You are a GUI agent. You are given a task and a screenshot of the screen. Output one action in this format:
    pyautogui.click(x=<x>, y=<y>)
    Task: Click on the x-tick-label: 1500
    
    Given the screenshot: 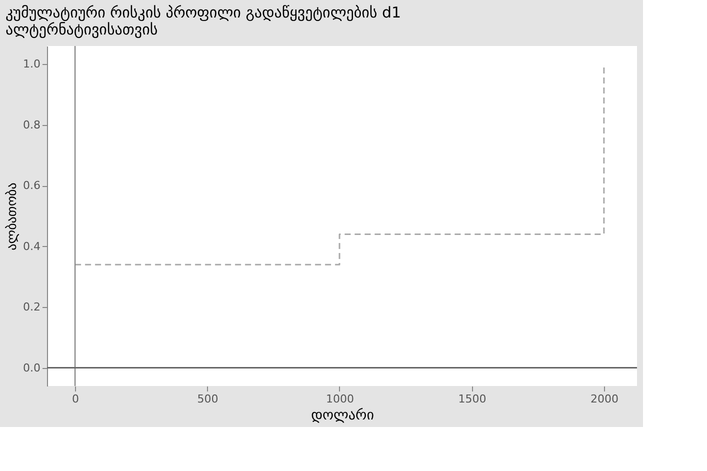 What is the action you would take?
    pyautogui.click(x=472, y=399)
    